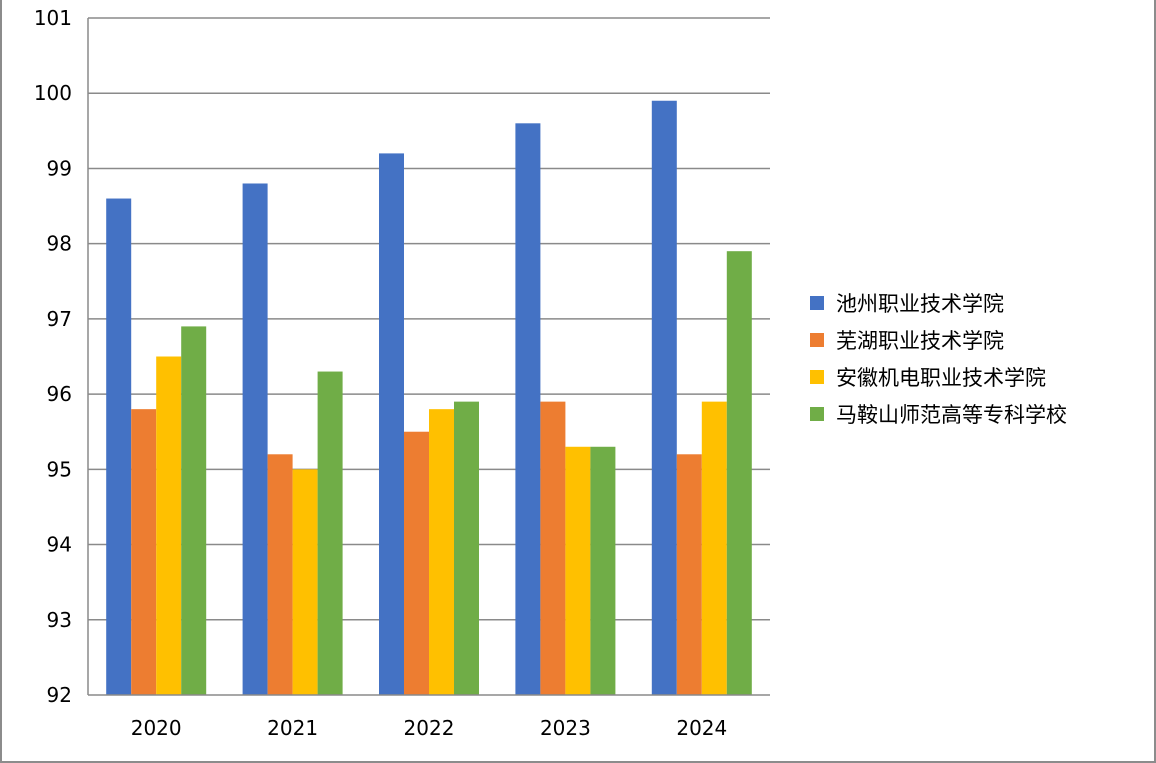  I want to click on y-tick-label: 92, so click(59, 695).